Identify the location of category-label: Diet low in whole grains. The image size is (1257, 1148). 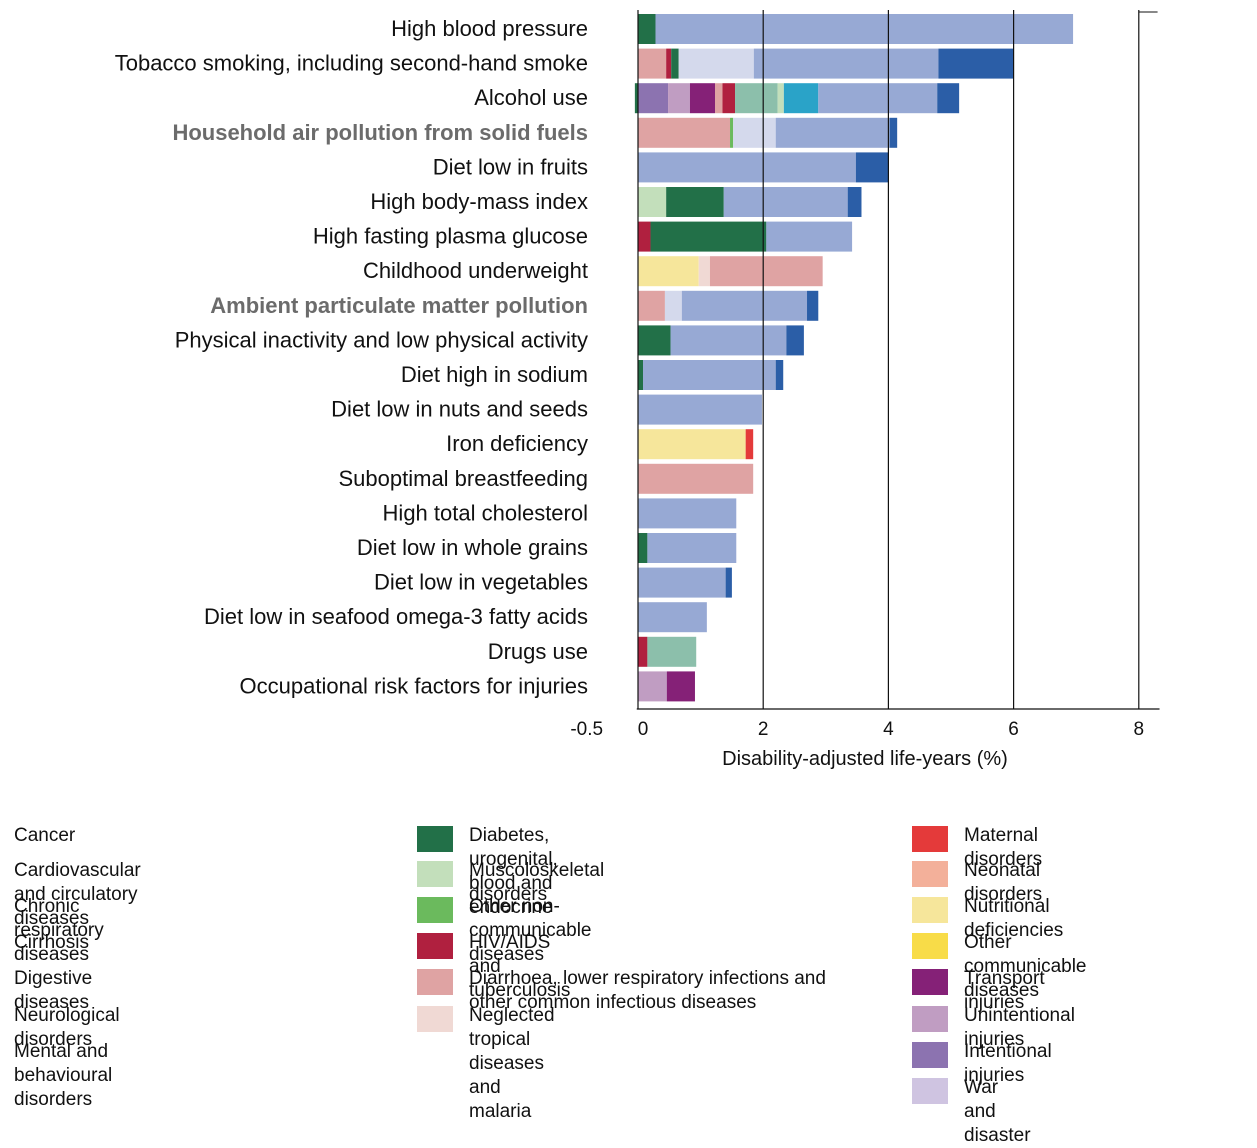
(472, 547).